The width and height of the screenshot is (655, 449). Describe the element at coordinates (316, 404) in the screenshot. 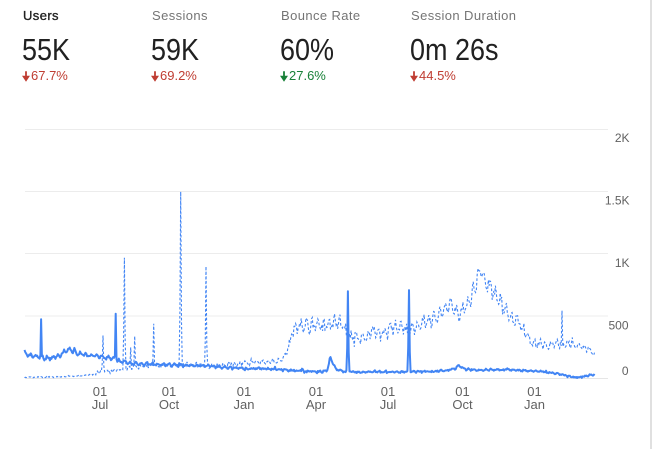

I see `svg-text: Apr` at that location.